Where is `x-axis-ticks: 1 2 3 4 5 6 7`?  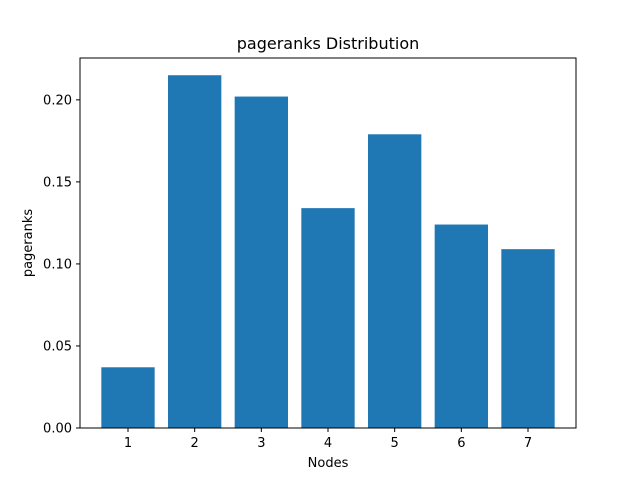
x-axis-ticks: 1 2 3 4 5 6 7 is located at coordinates (328, 439).